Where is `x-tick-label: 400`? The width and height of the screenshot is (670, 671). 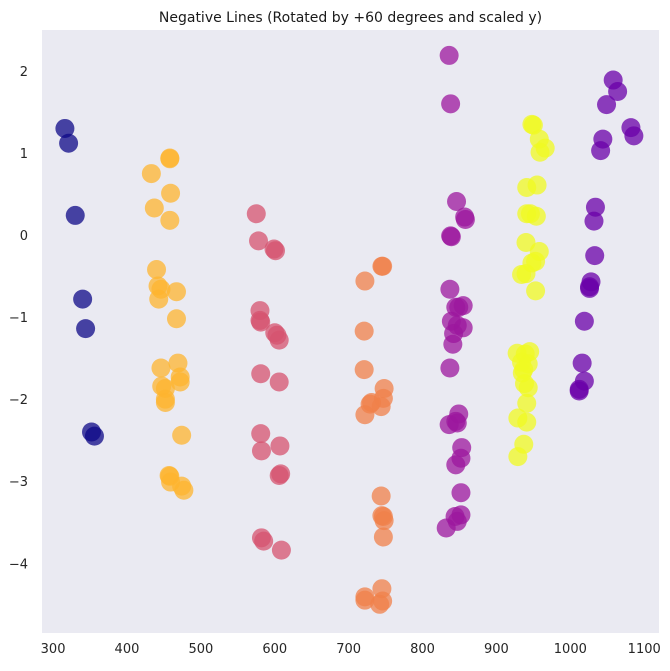
x-tick-label: 400 is located at coordinates (127, 649).